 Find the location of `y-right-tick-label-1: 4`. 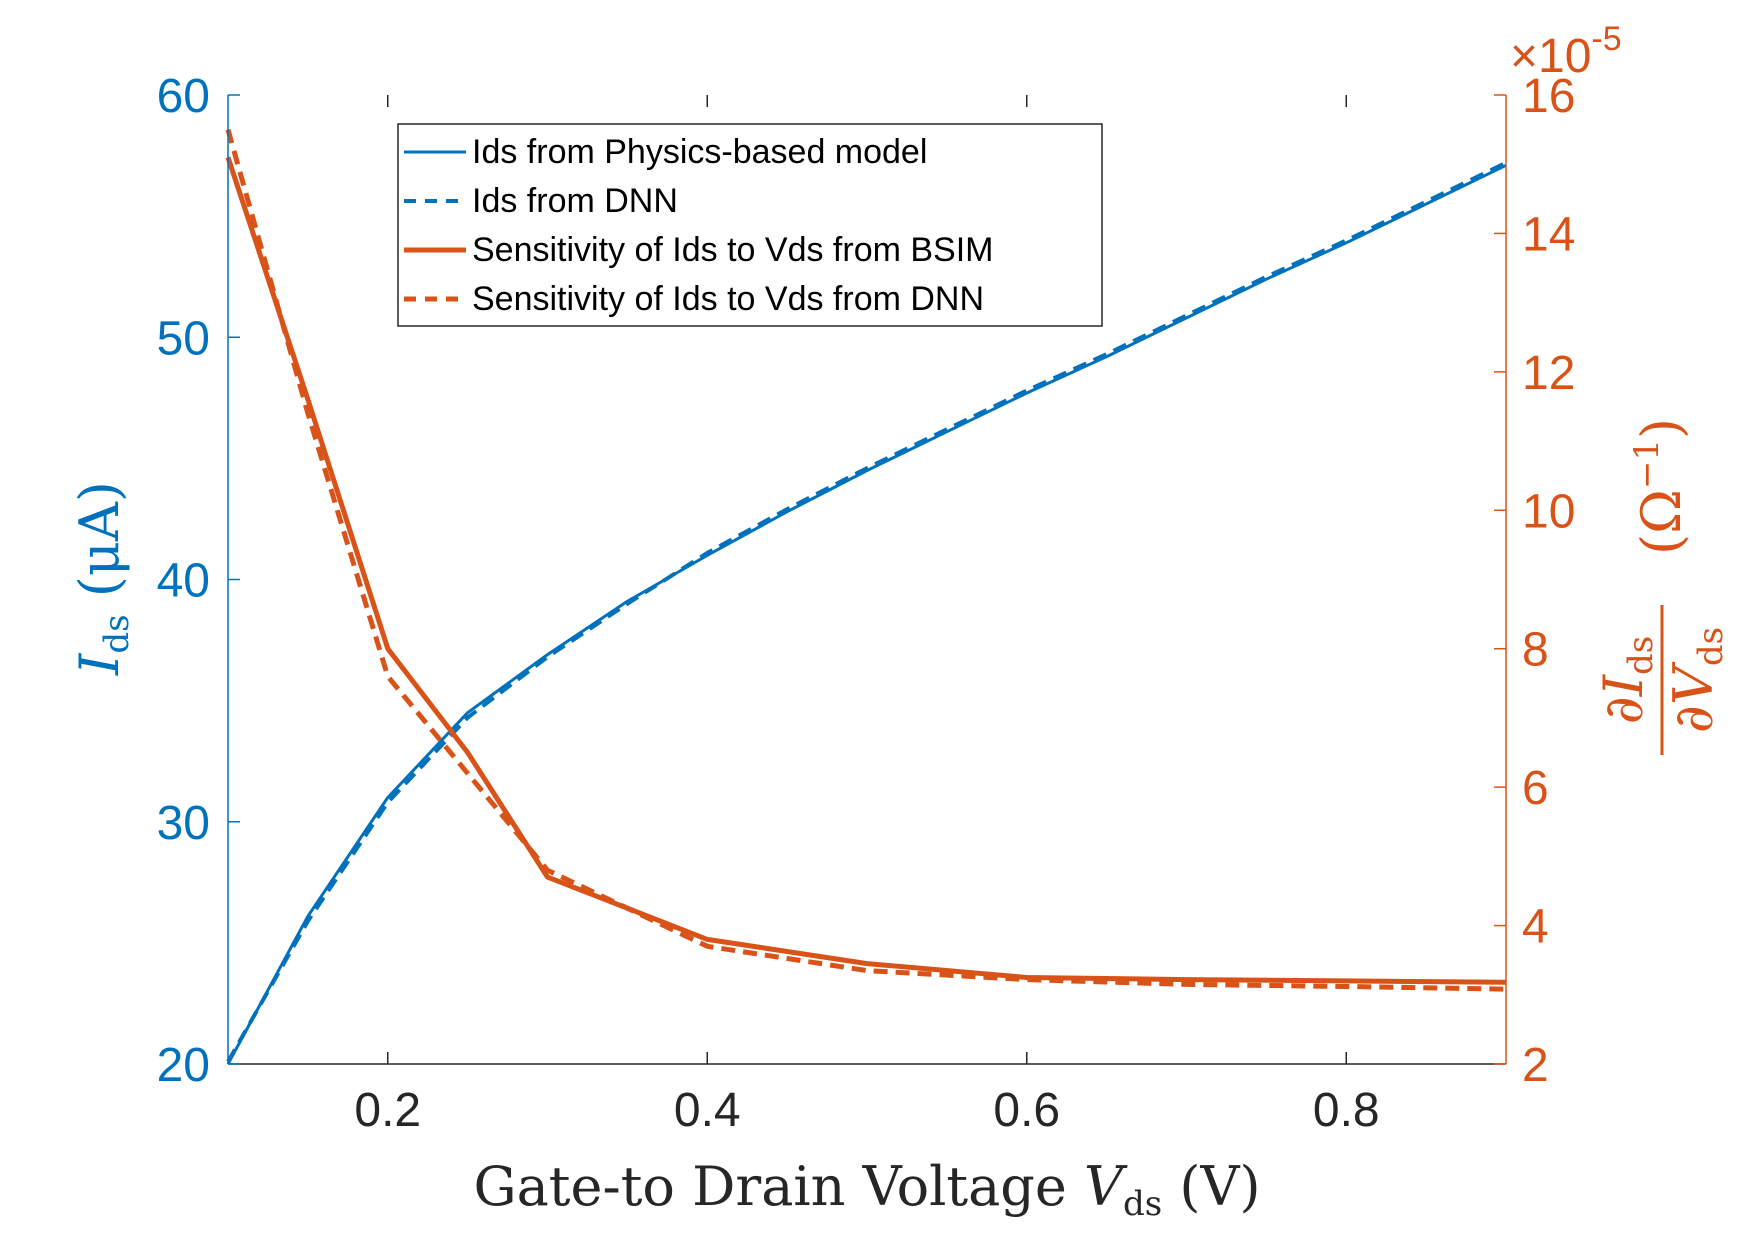

y-right-tick-label-1: 4 is located at coordinates (1535, 927).